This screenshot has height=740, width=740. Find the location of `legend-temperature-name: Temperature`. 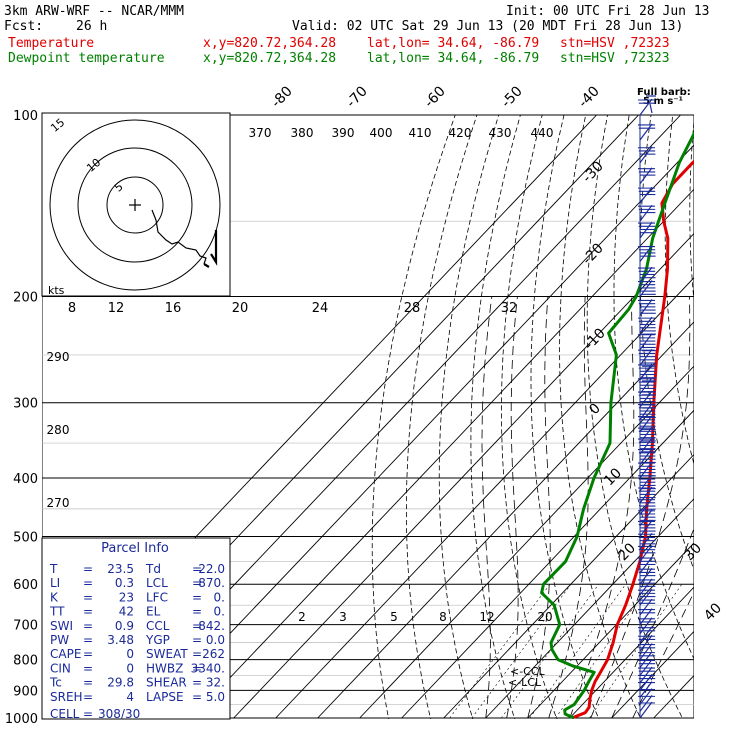

legend-temperature-name: Temperature is located at coordinates (51, 43).